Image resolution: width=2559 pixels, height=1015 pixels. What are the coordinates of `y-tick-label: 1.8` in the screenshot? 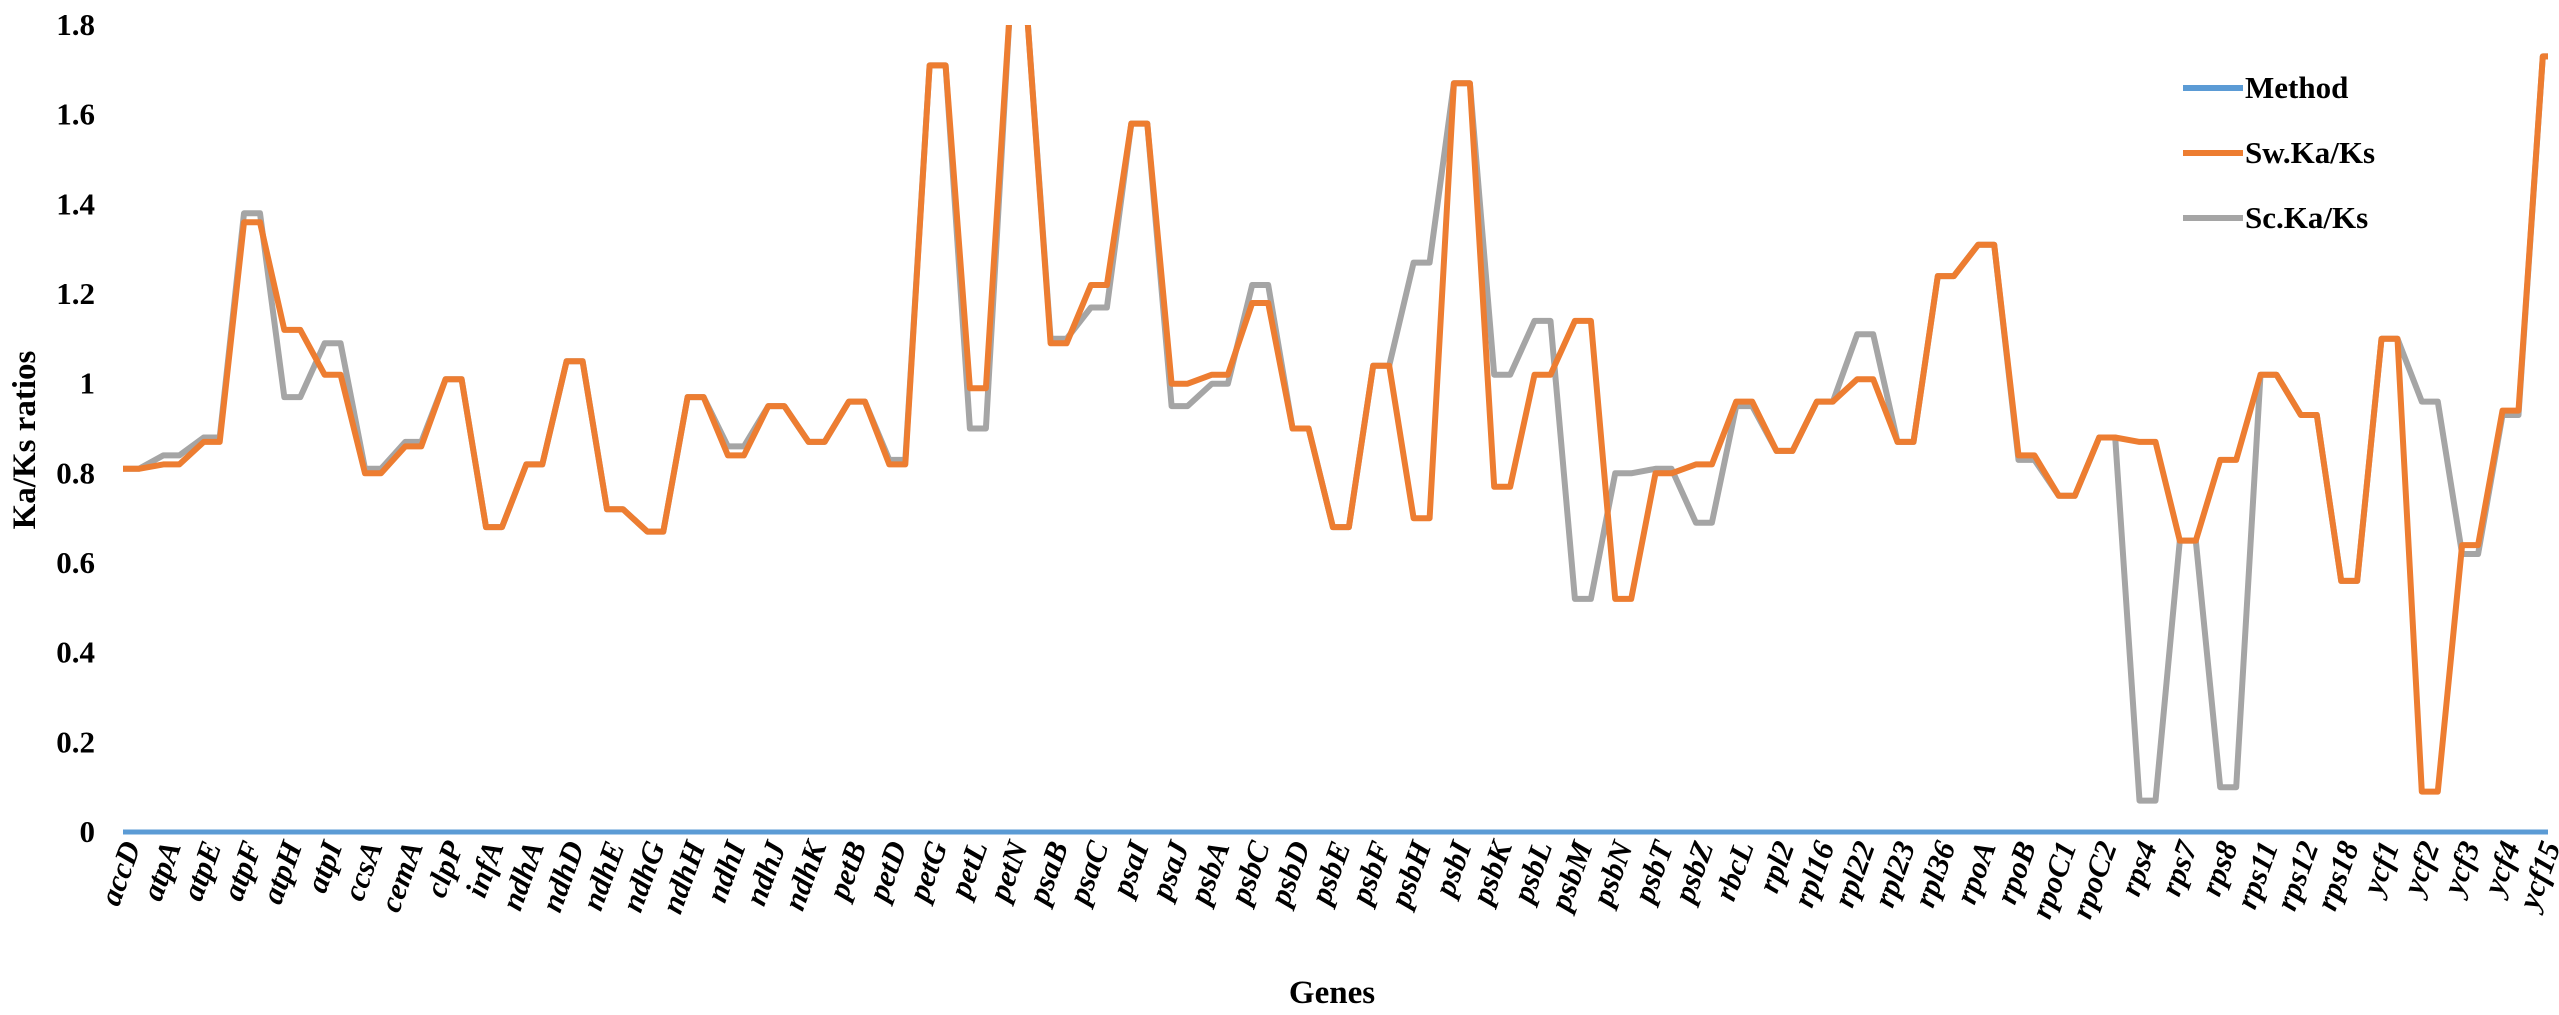 It's located at (75, 24).